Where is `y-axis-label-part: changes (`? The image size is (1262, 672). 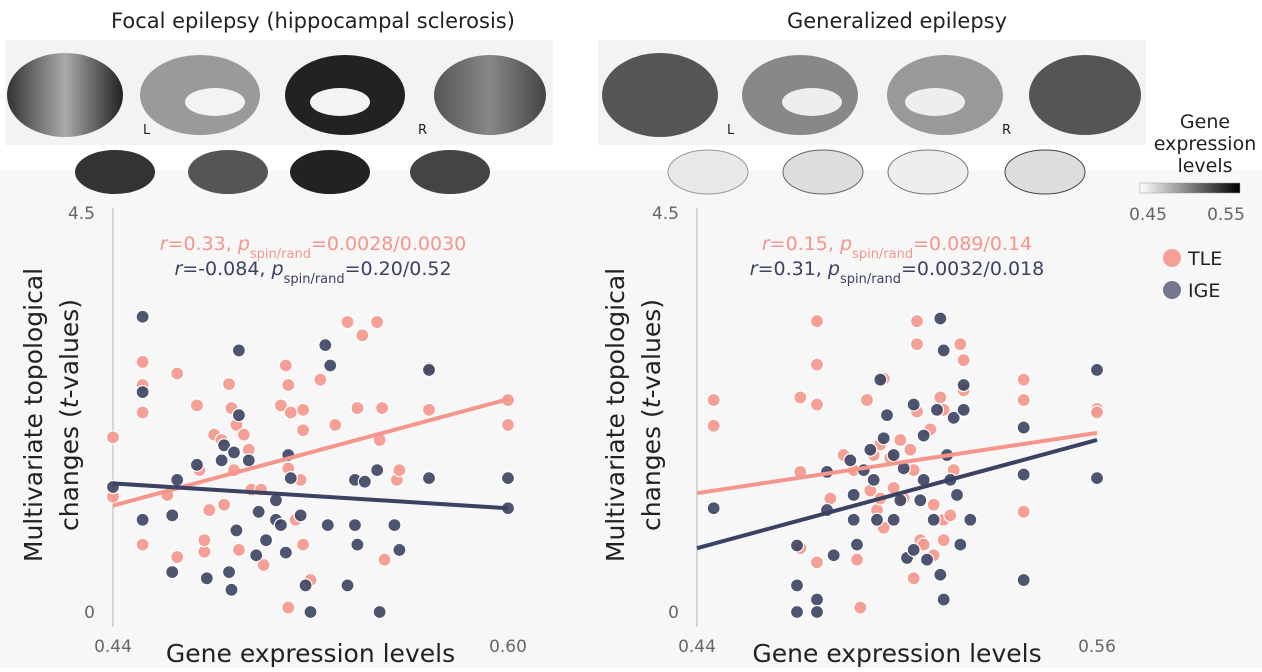 y-axis-label-part: changes ( is located at coordinates (651, 469).